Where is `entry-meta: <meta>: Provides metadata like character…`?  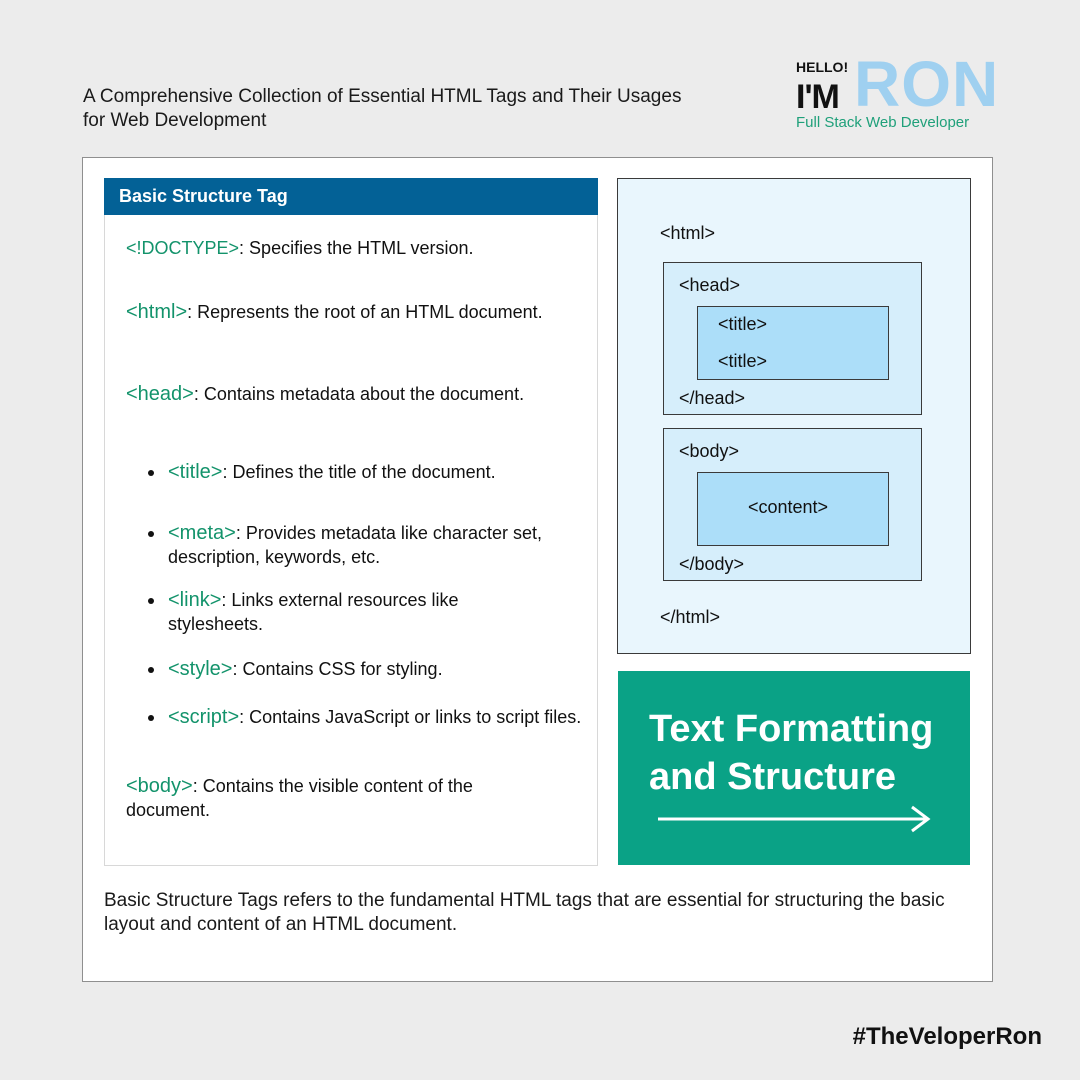 entry-meta: <meta>: Provides metadata like character… is located at coordinates (375, 545).